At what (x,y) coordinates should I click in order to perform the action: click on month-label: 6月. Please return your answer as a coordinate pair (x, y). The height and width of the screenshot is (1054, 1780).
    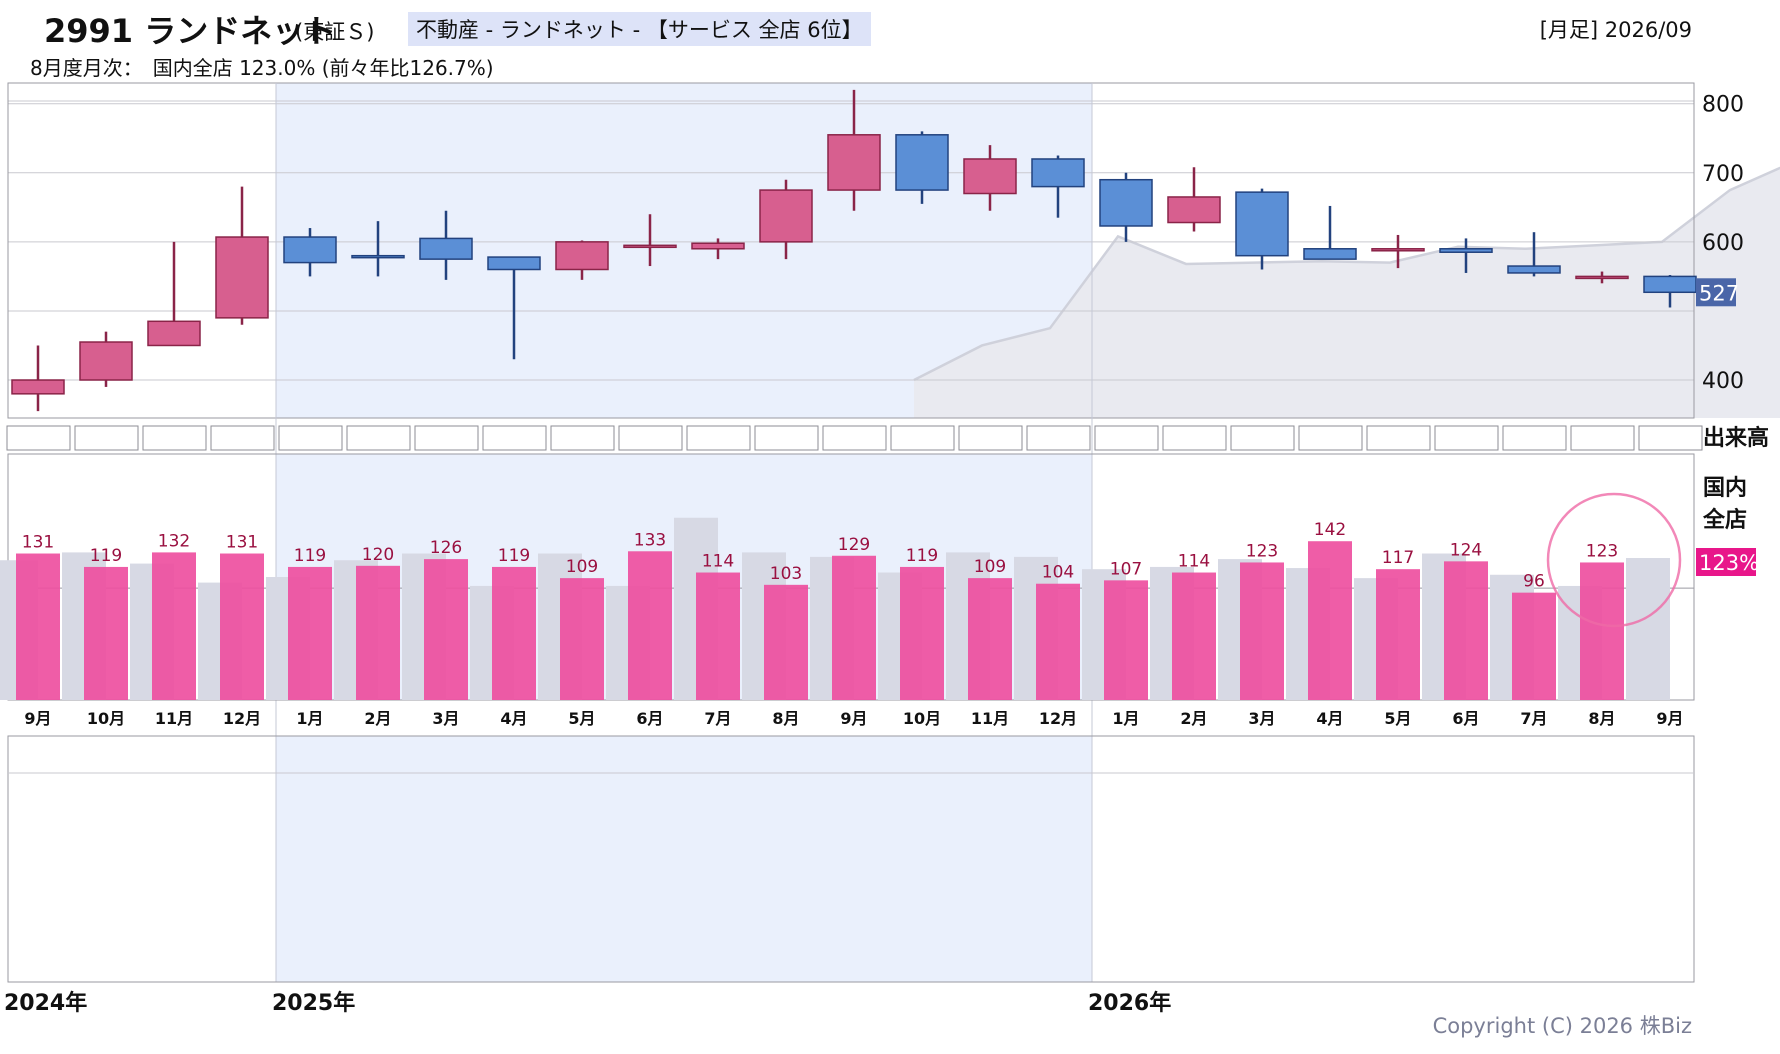
    Looking at the image, I should click on (1465, 718).